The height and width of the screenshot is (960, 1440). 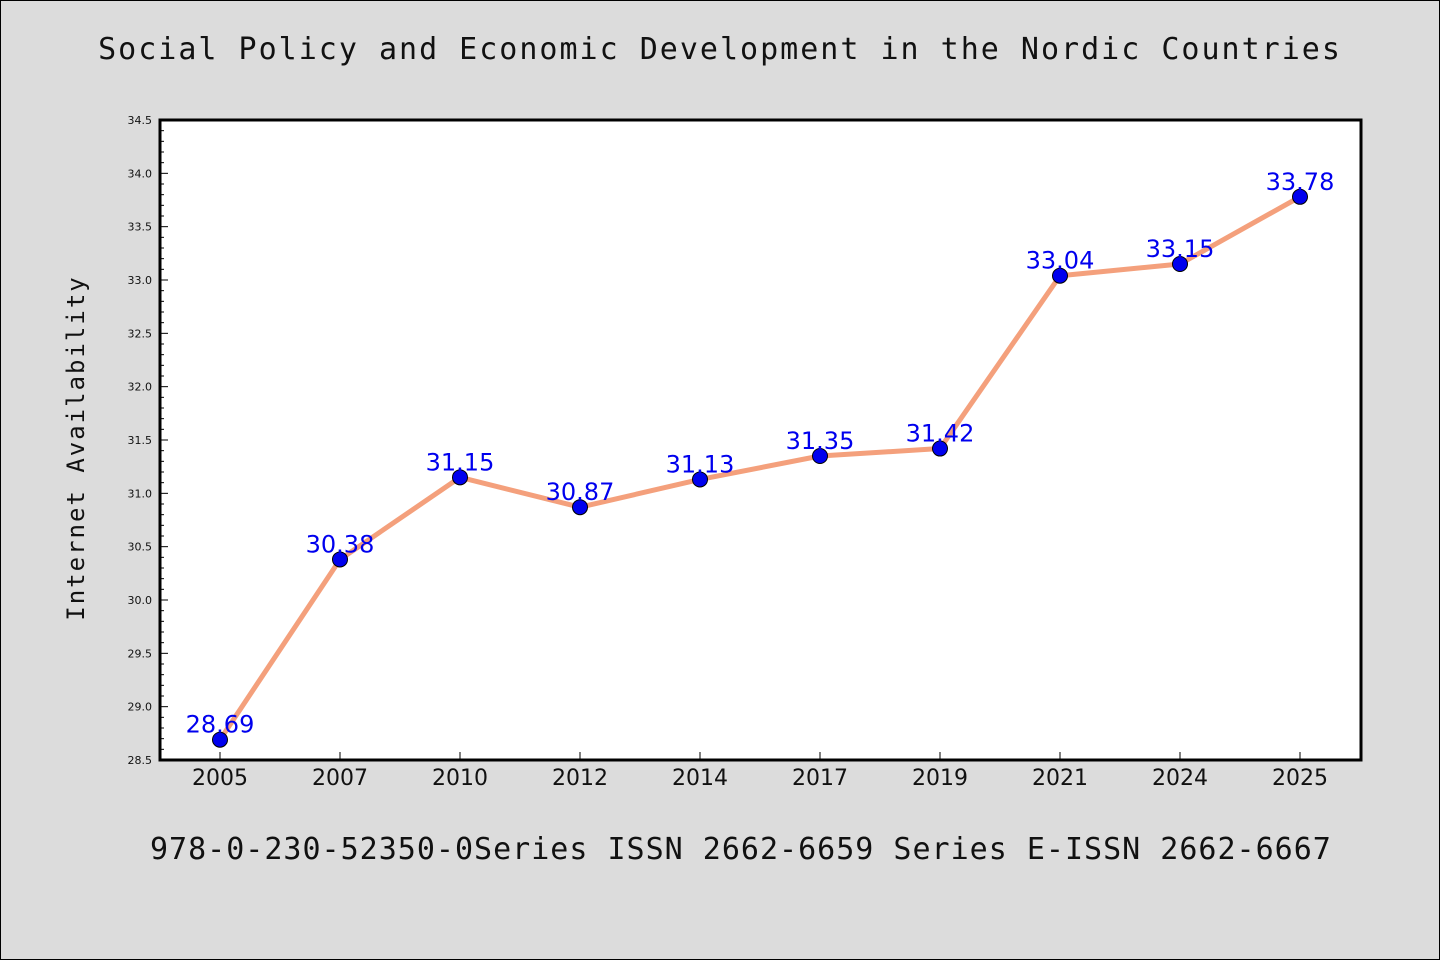 What do you see at coordinates (1300, 182) in the screenshot?
I see `data-label: 33.78` at bounding box center [1300, 182].